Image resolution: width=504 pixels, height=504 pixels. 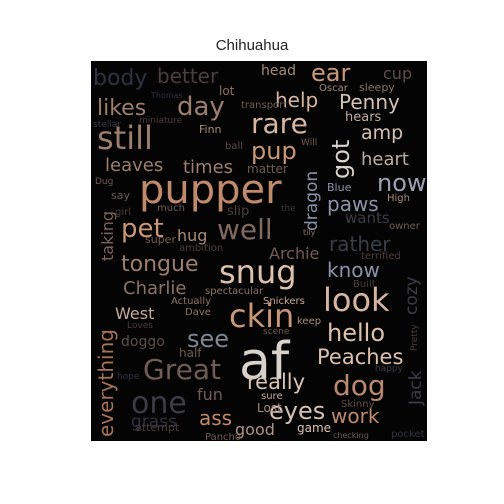 I want to click on cloud-word: look, so click(x=356, y=300).